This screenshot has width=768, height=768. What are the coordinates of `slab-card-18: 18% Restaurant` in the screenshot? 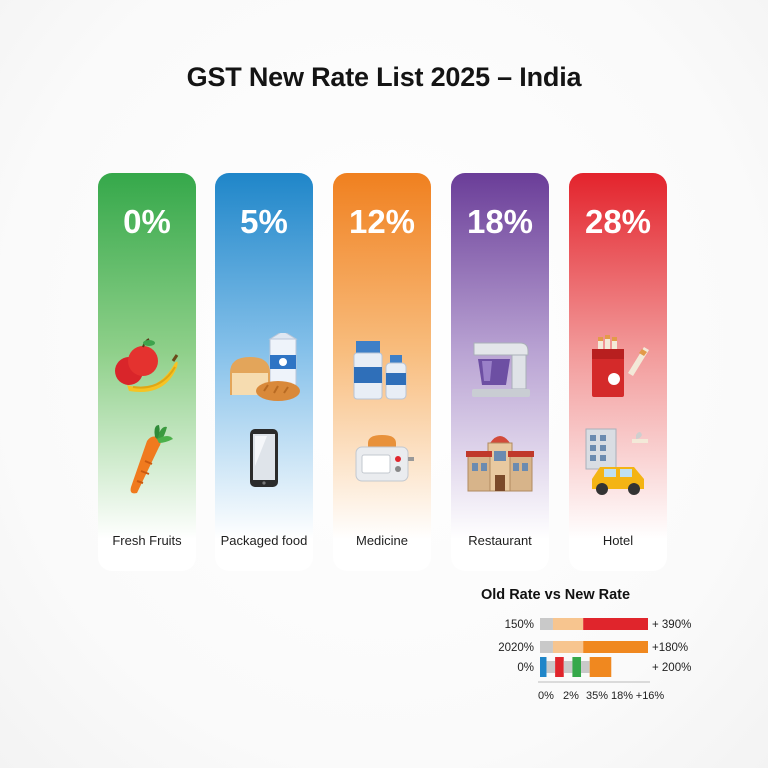 It's located at (500, 372).